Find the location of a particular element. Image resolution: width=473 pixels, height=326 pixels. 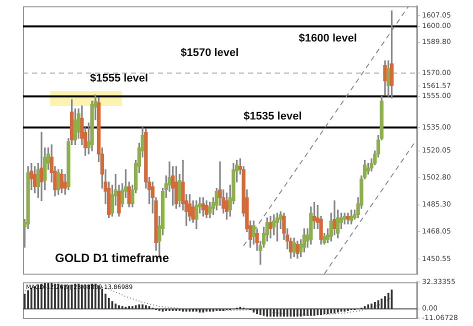

ref-line-label: $1535 level is located at coordinates (273, 116).